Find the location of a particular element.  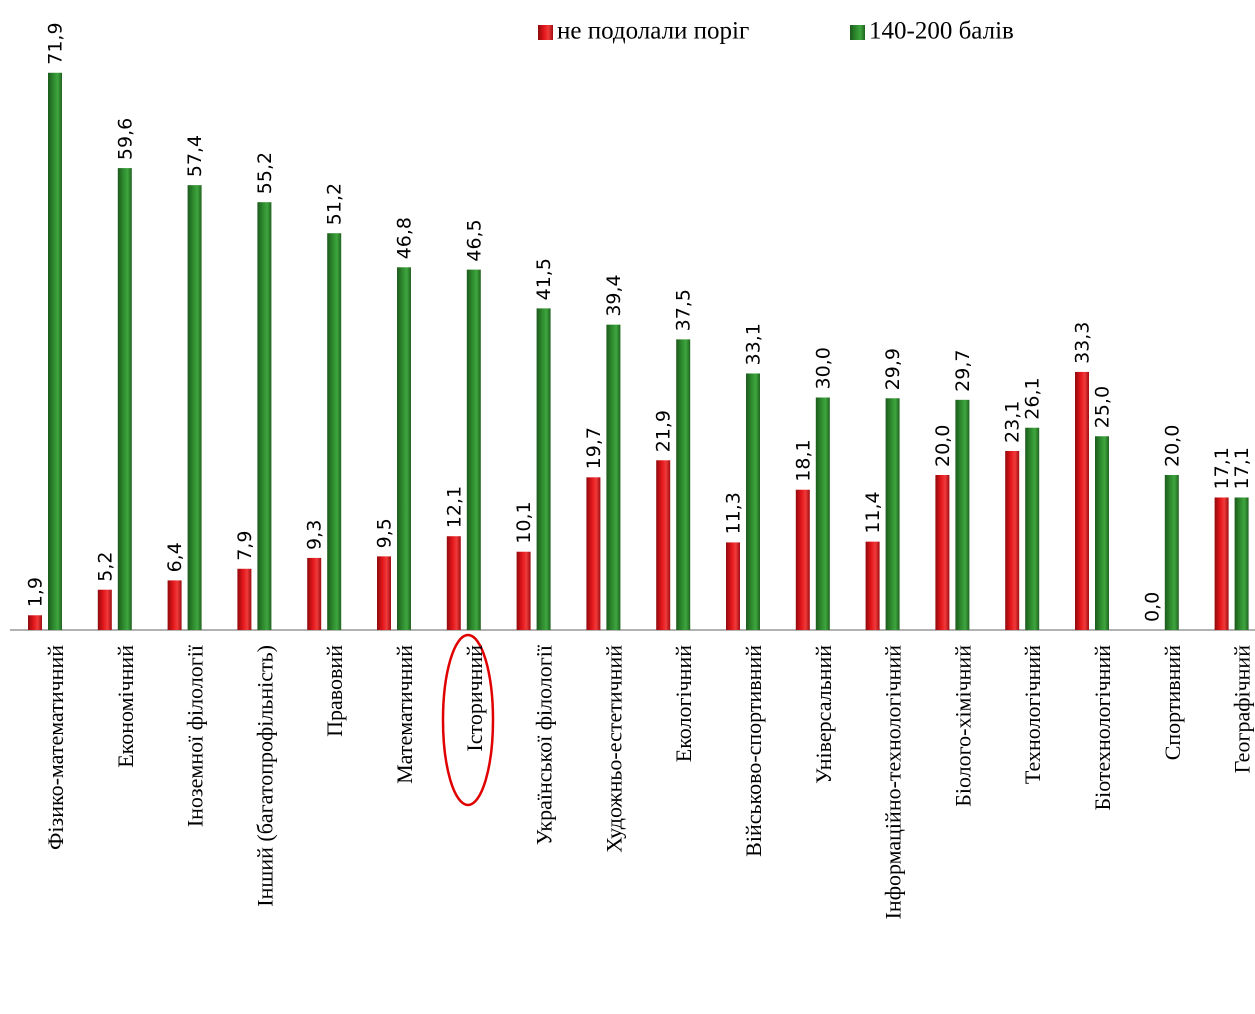

value-label: 19,7 is located at coordinates (594, 448).